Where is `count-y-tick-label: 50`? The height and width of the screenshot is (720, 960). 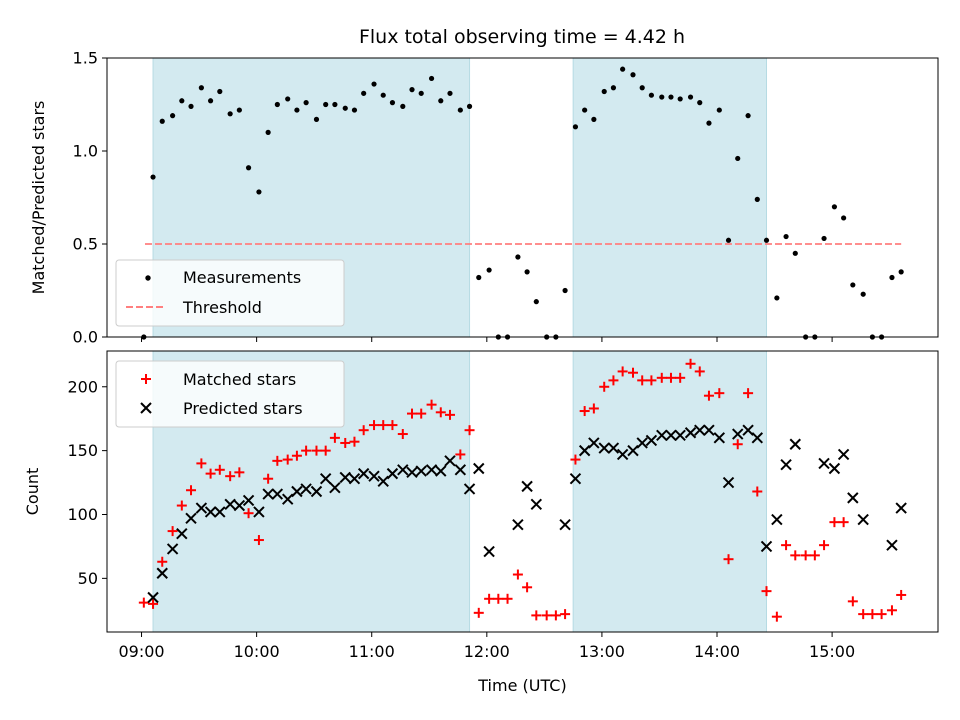 count-y-tick-label: 50 is located at coordinates (88, 578).